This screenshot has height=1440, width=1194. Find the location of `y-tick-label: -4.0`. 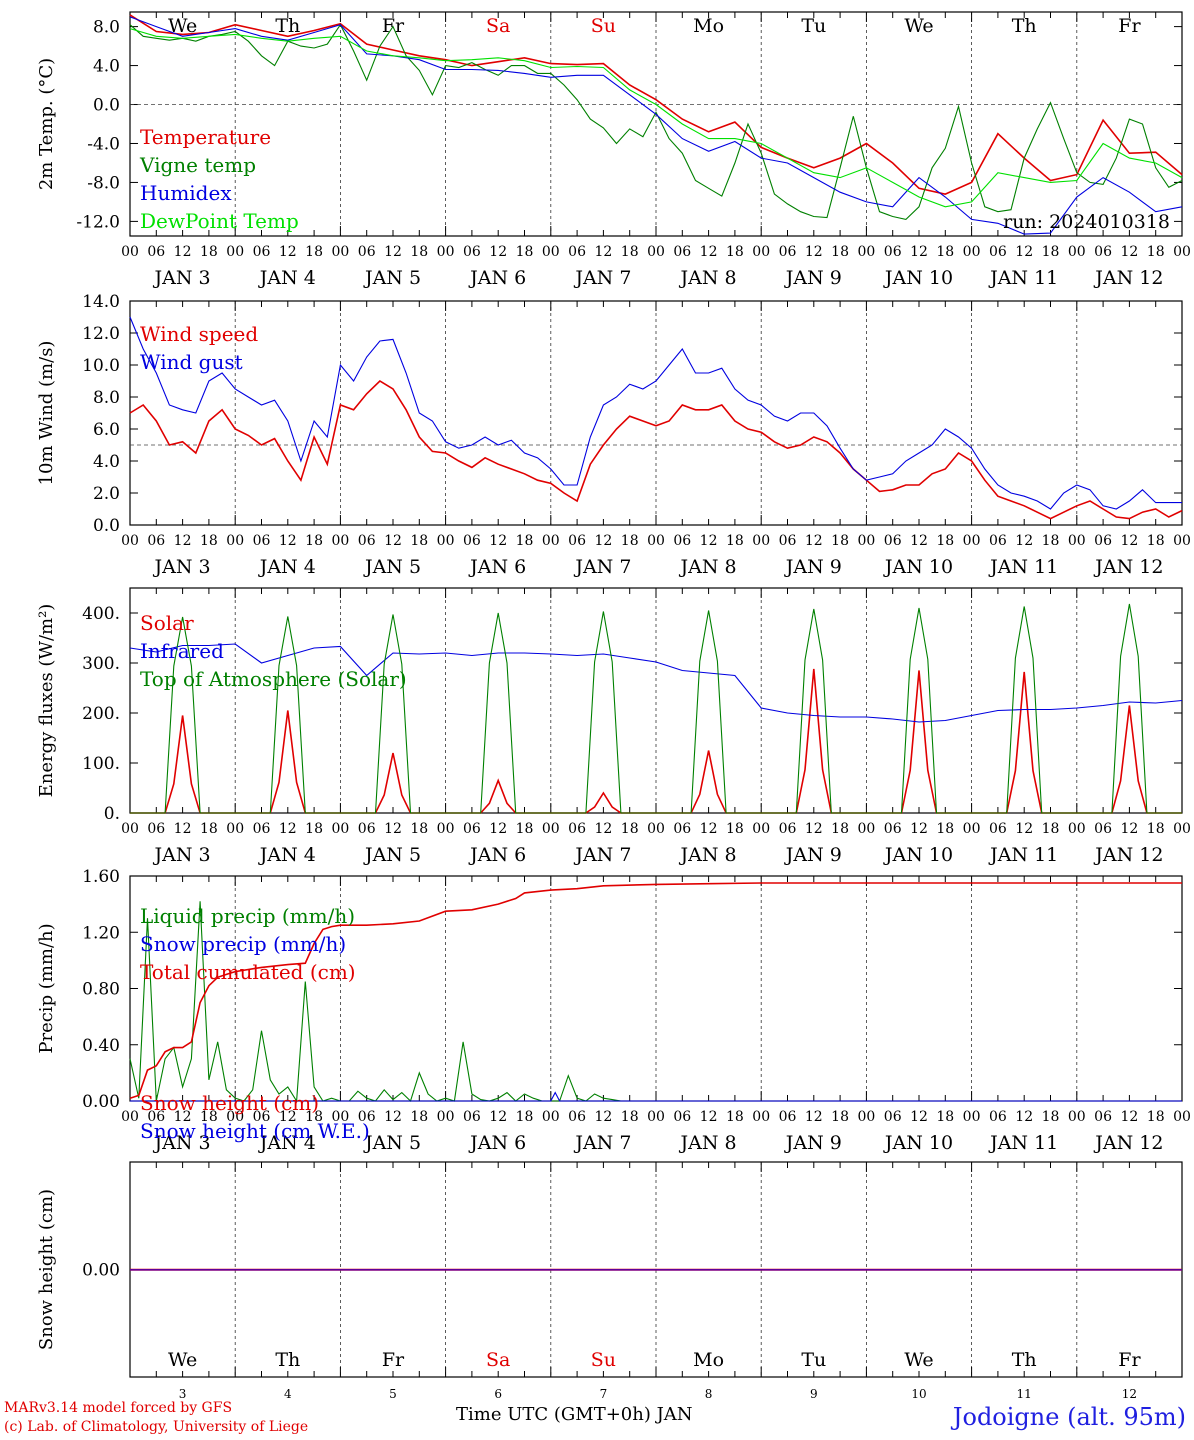

y-tick-label: -4.0 is located at coordinates (103, 144).